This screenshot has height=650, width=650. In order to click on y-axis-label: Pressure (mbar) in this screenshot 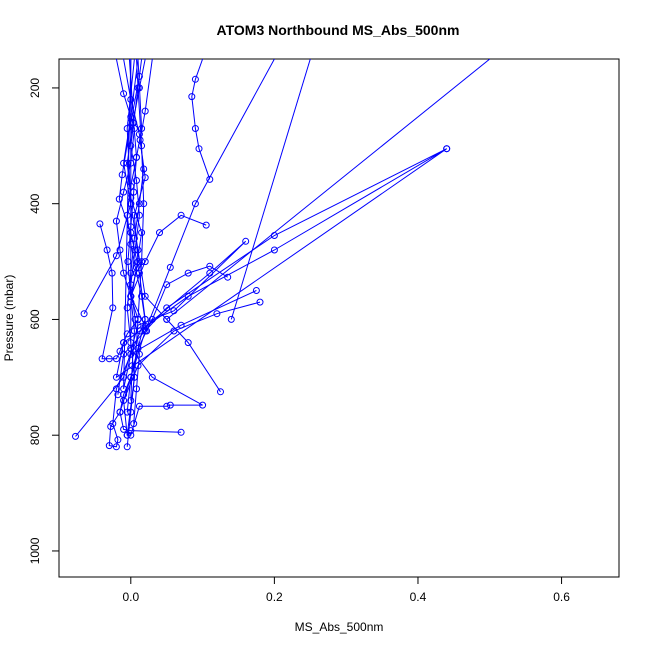, I will do `click(9, 318)`.